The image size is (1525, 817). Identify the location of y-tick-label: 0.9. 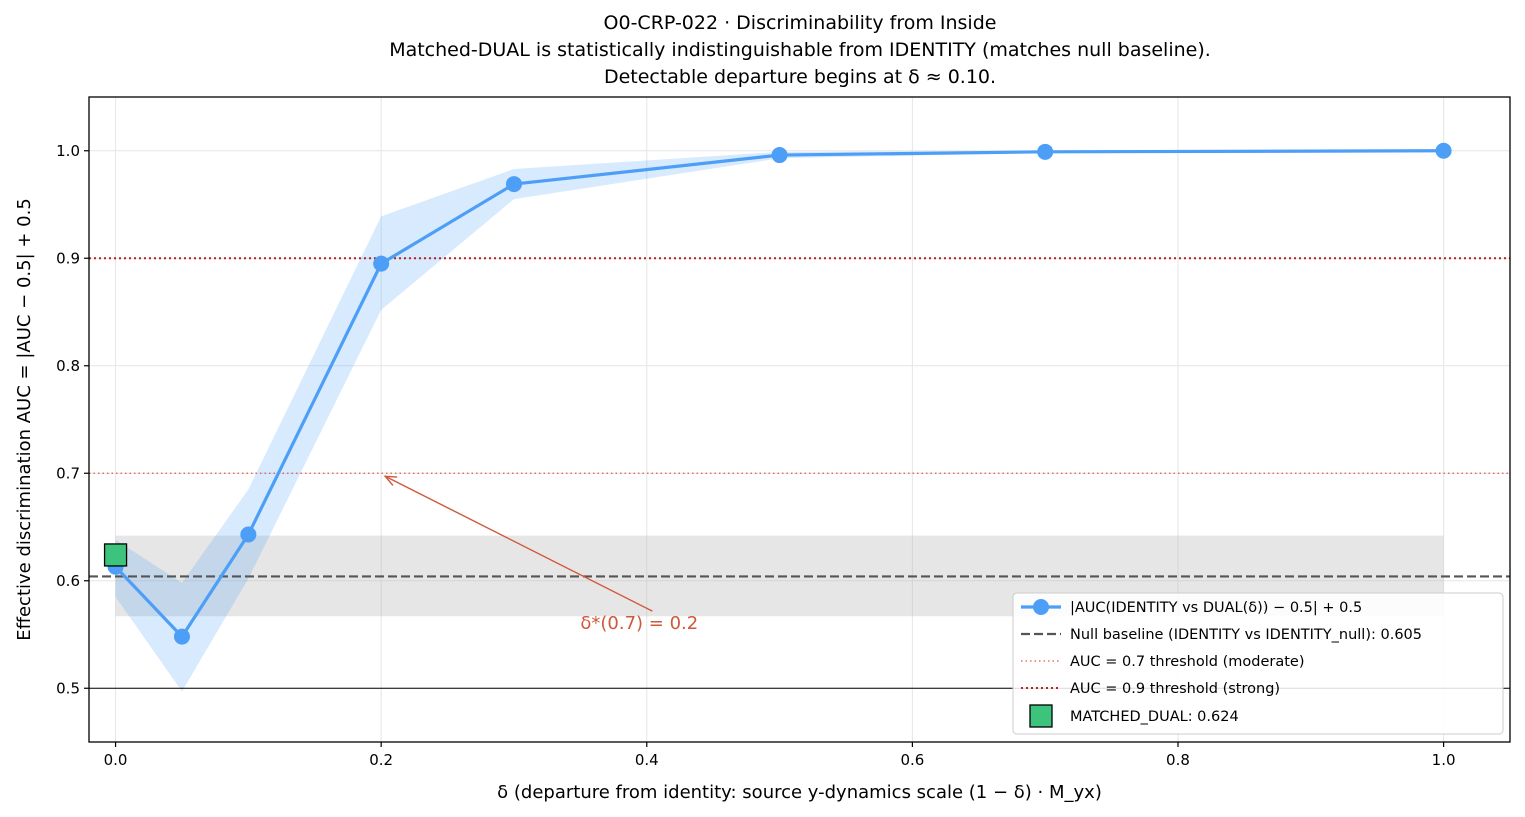
(68, 258).